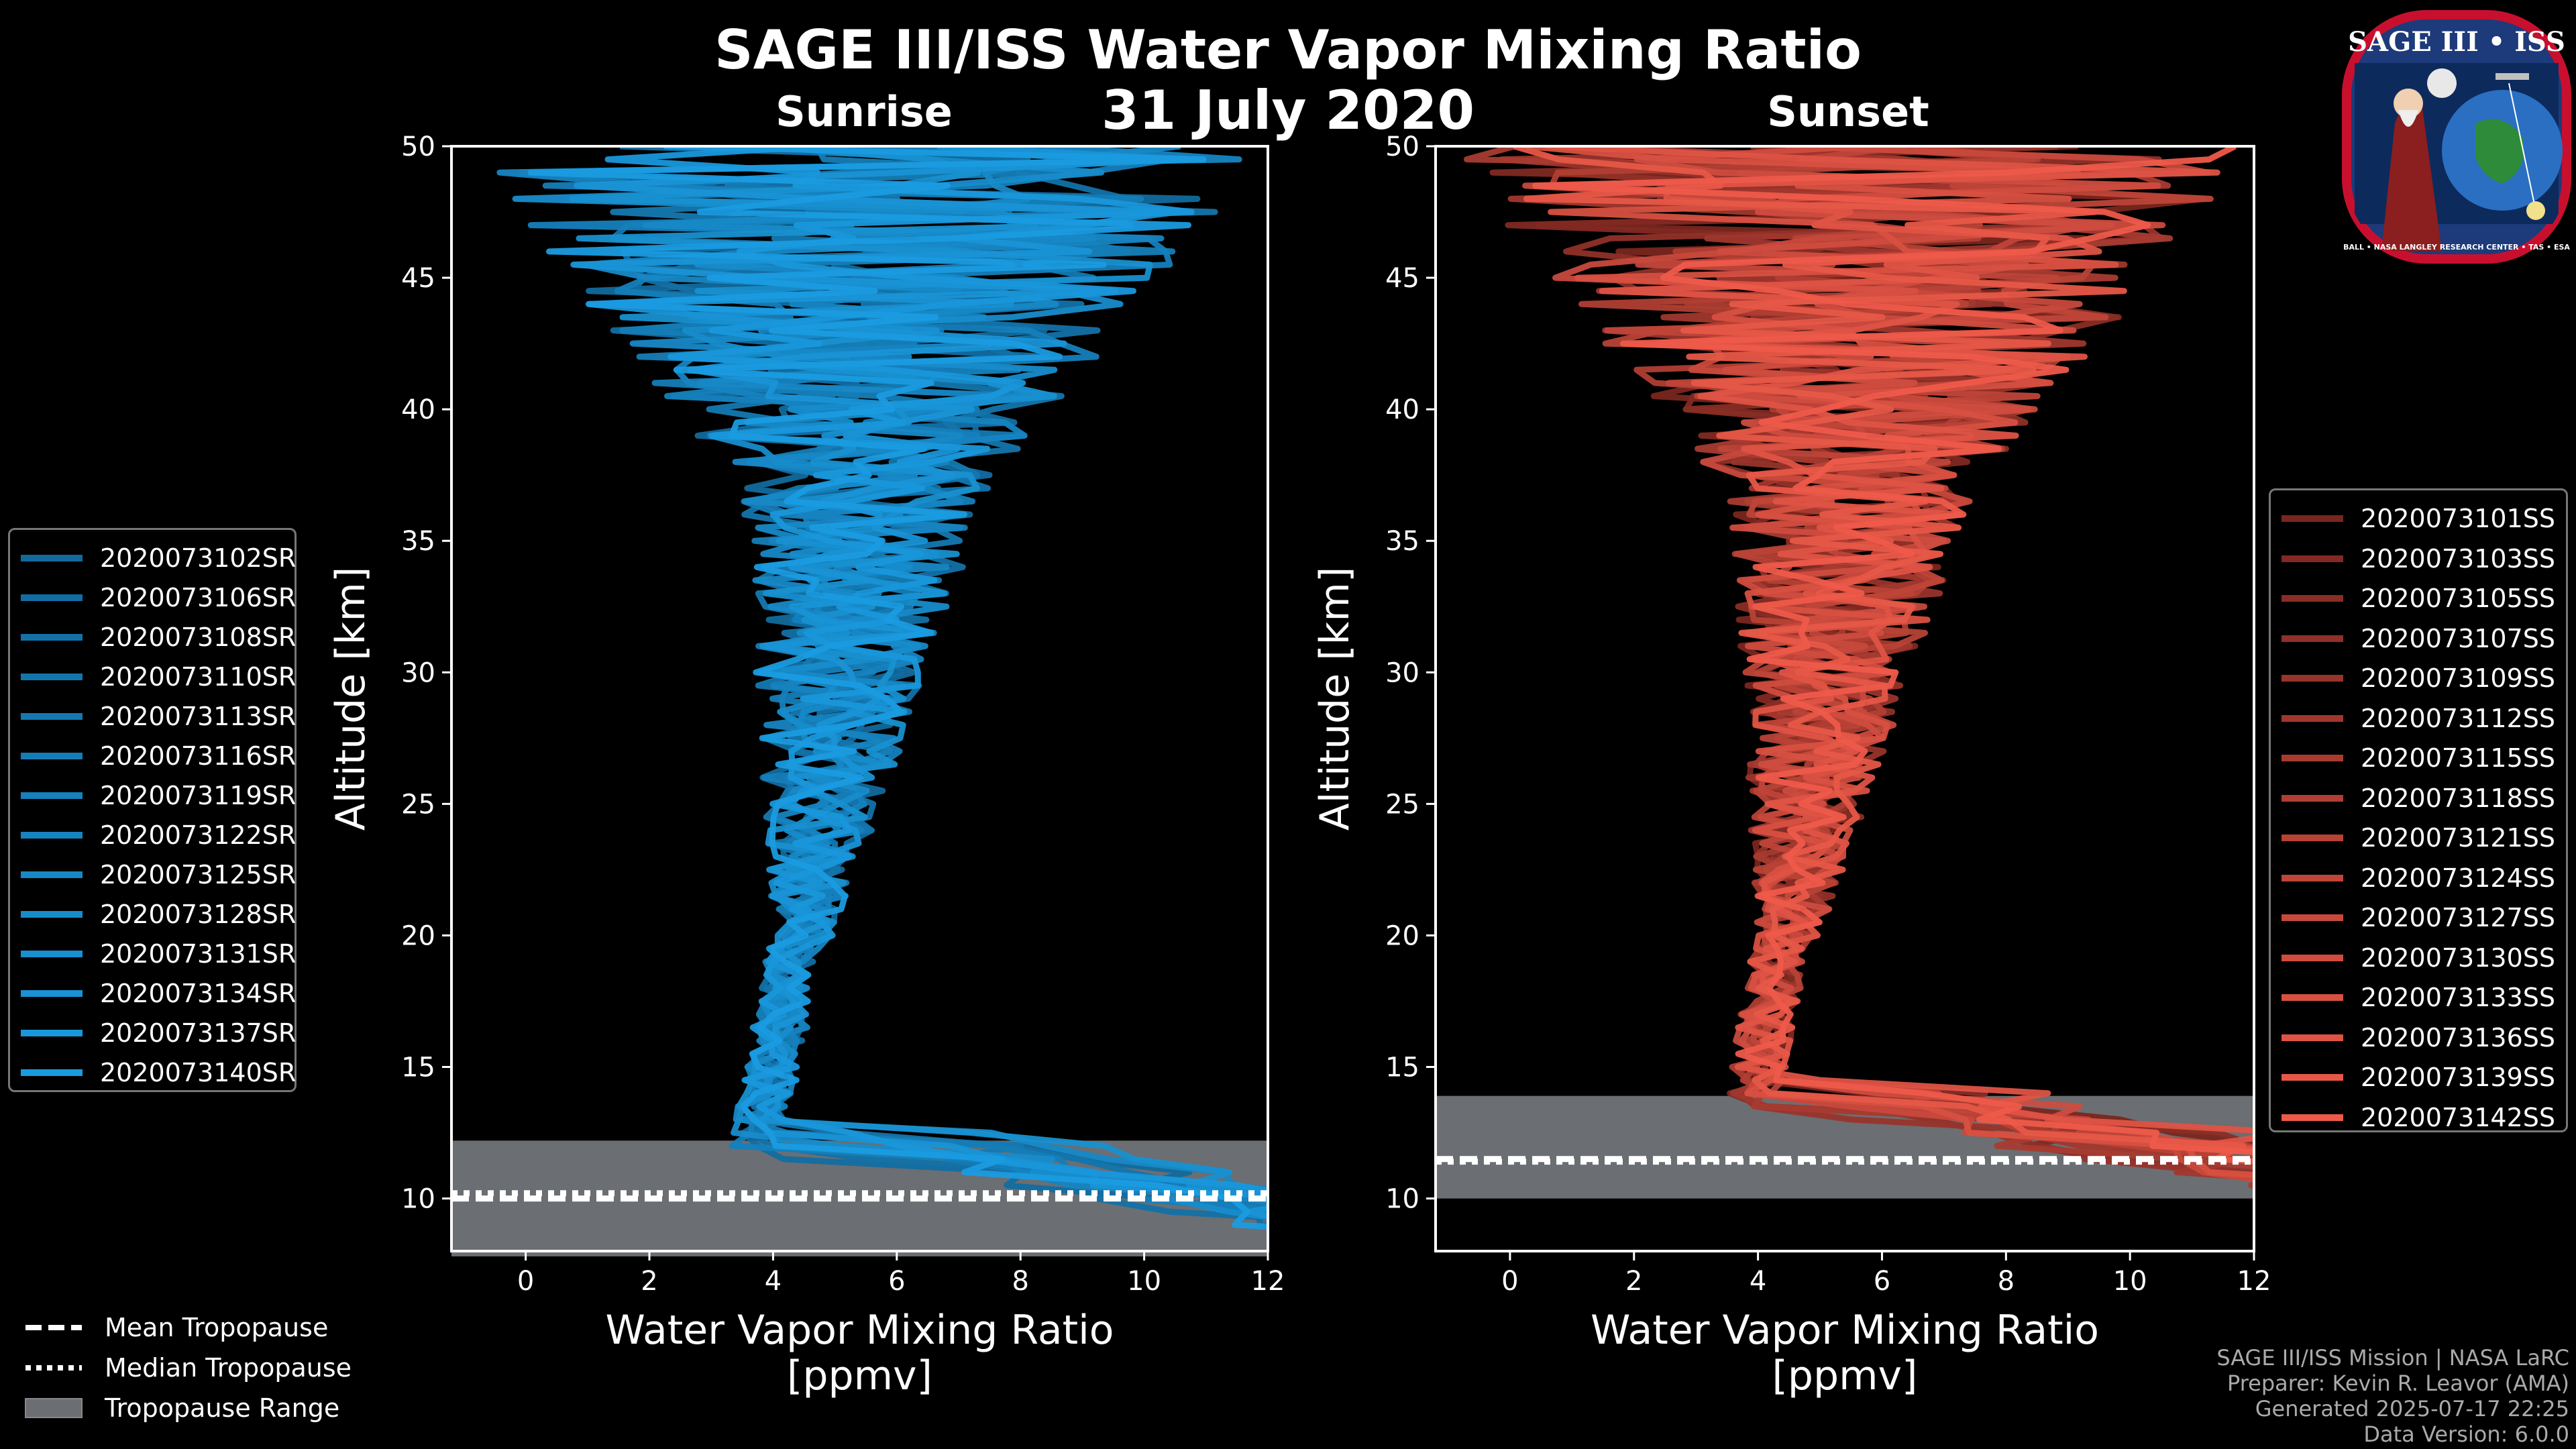 The height and width of the screenshot is (1449, 2576). What do you see at coordinates (2397, 1383) in the screenshot?
I see `credit-preparer: Preparer: Kevin R. Leavor (AMA)` at bounding box center [2397, 1383].